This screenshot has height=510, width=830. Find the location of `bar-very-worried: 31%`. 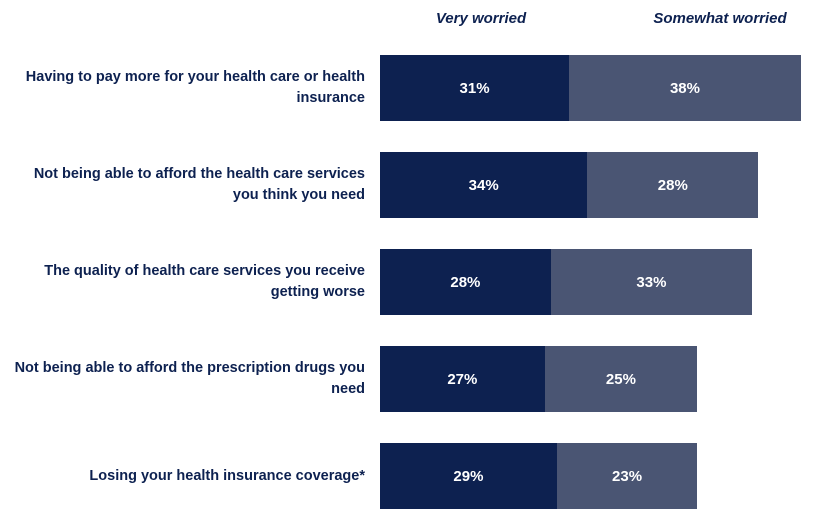

bar-very-worried: 31% is located at coordinates (475, 88).